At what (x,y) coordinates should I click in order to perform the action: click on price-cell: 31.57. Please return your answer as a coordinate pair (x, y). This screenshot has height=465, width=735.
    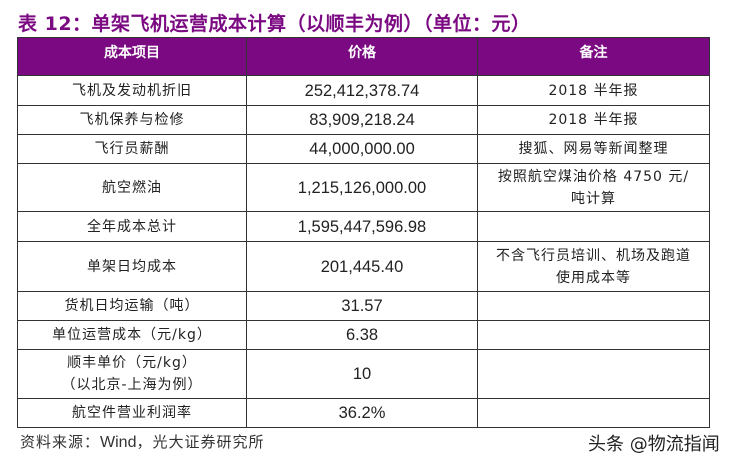
    Looking at the image, I should click on (362, 306).